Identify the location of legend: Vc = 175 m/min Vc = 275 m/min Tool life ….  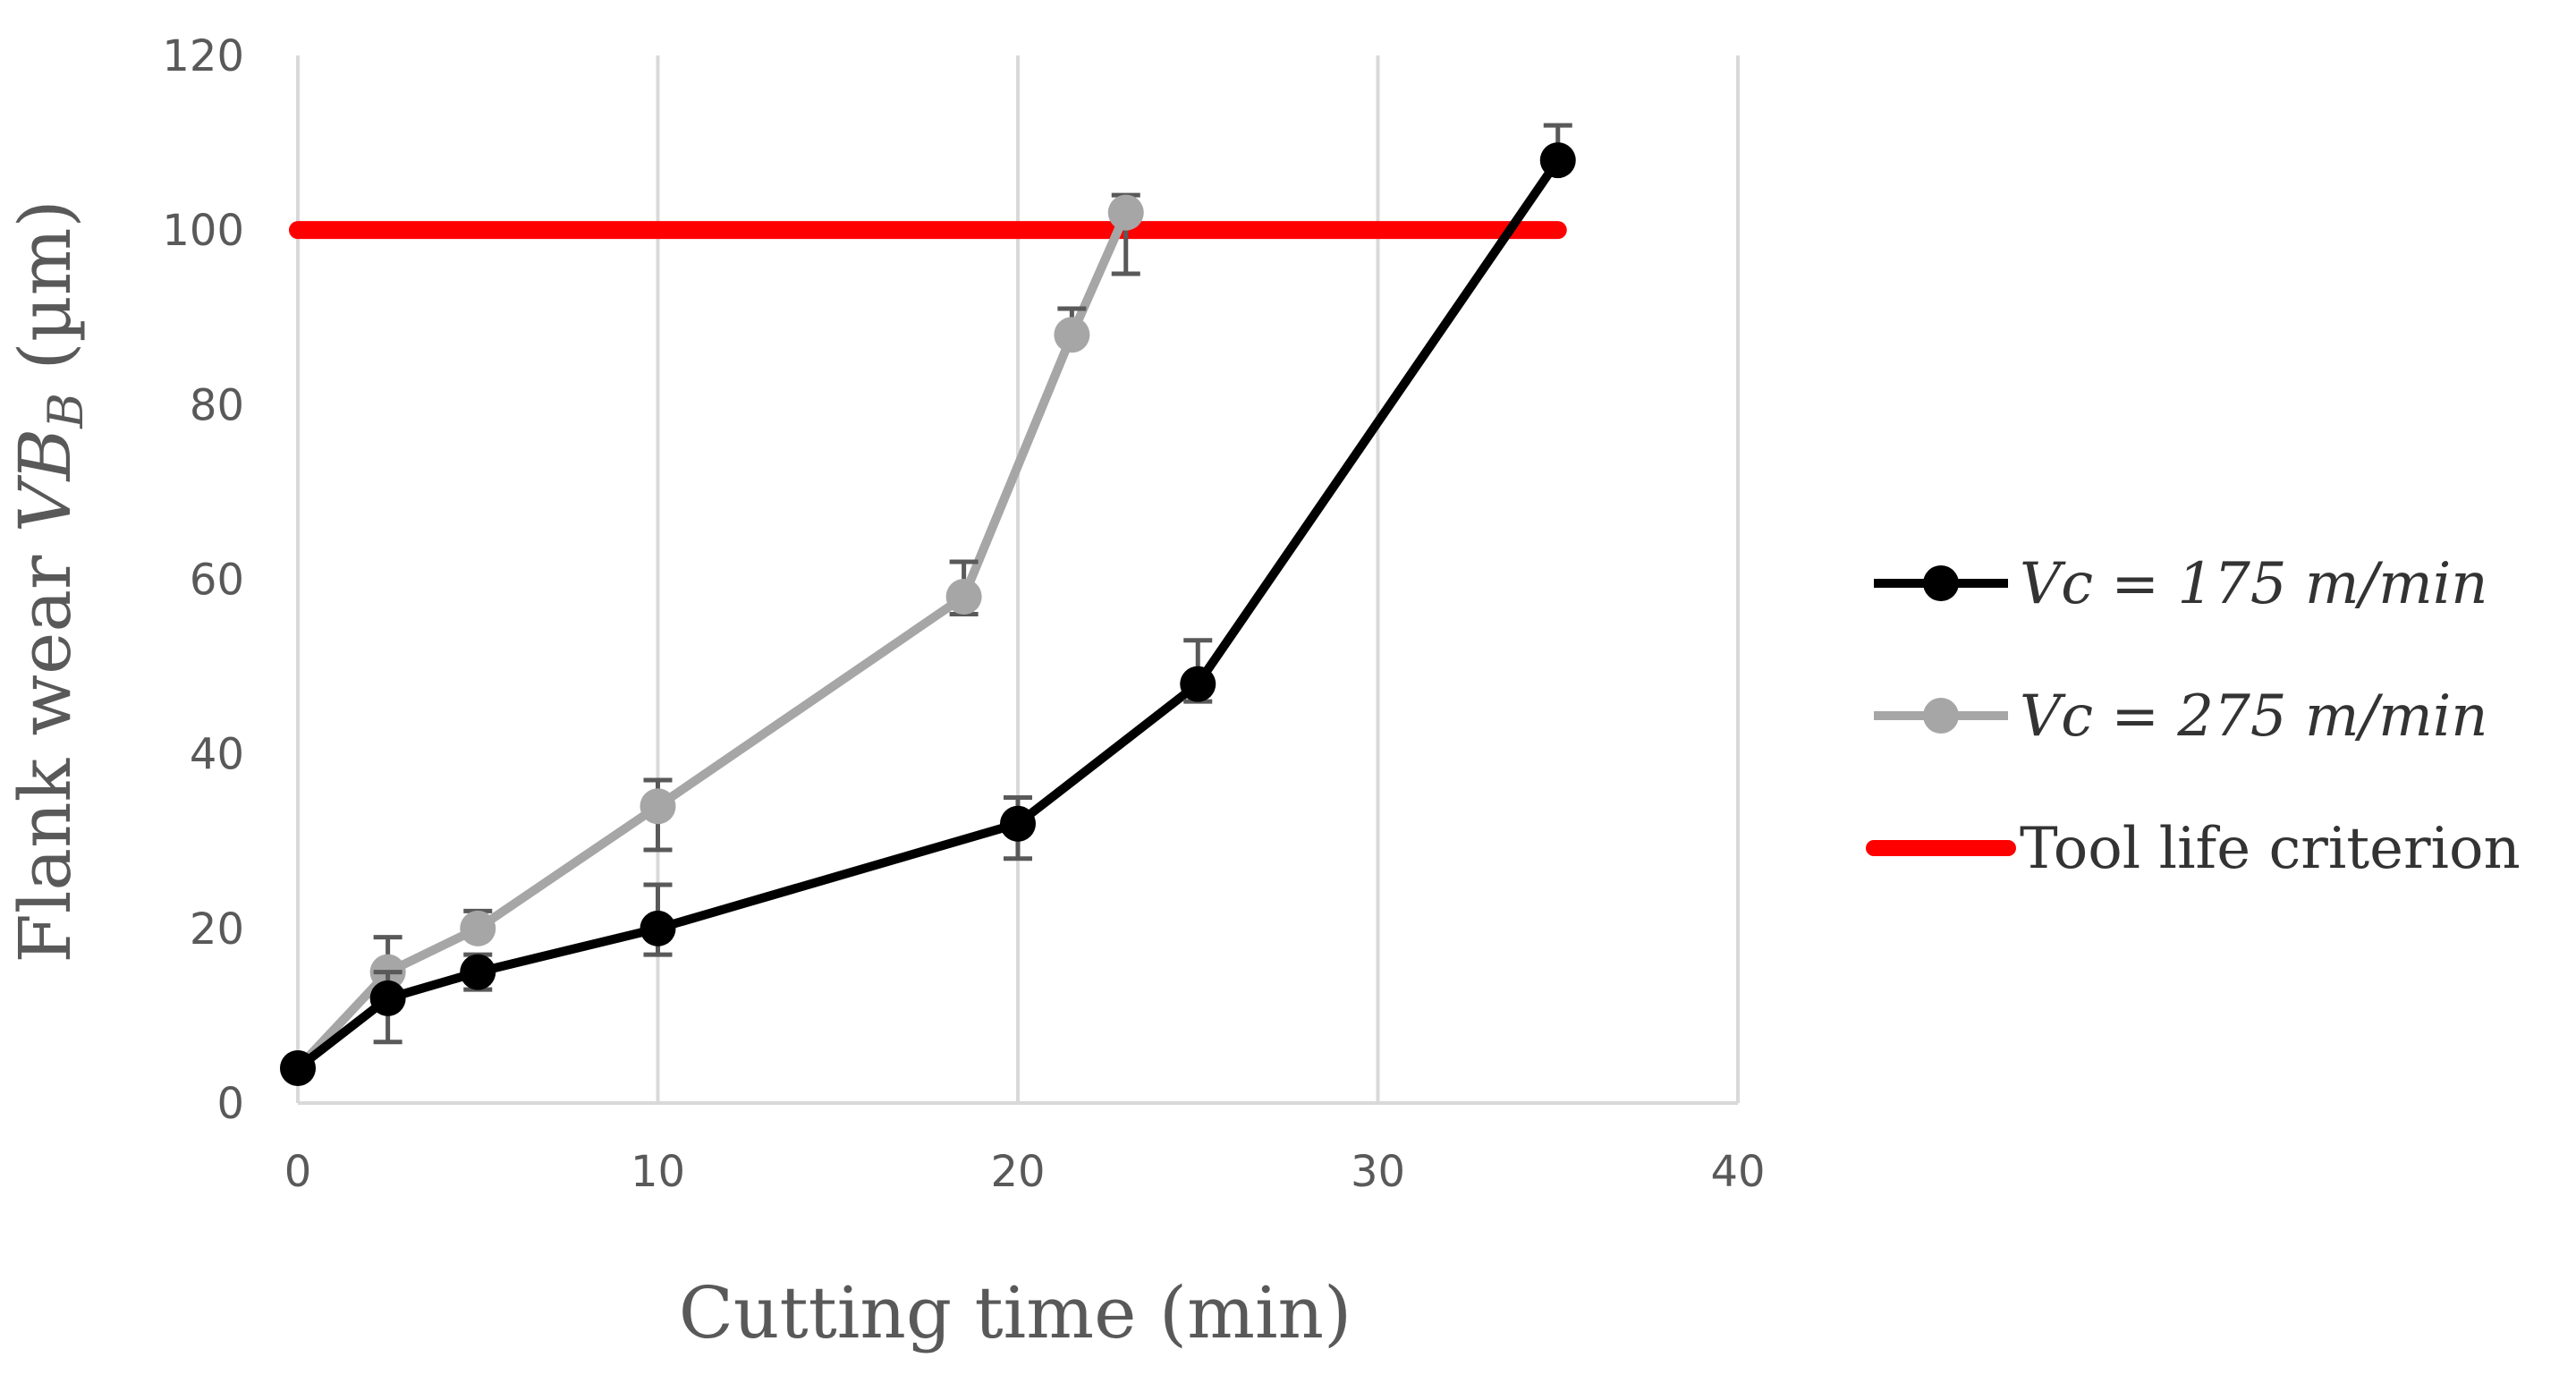
(2193, 716).